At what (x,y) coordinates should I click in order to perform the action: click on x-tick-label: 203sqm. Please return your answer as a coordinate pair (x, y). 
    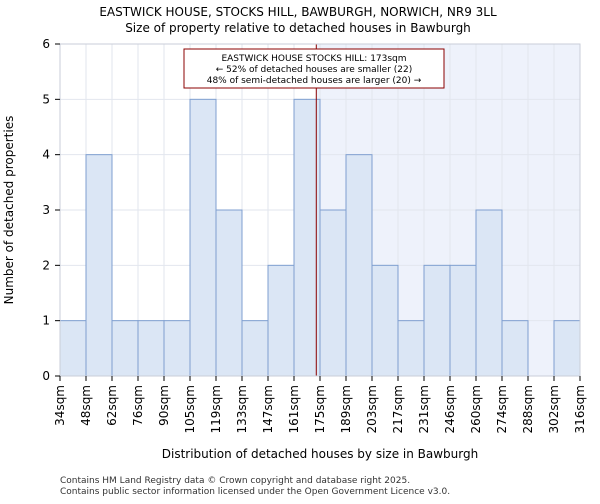
    Looking at the image, I should click on (372, 409).